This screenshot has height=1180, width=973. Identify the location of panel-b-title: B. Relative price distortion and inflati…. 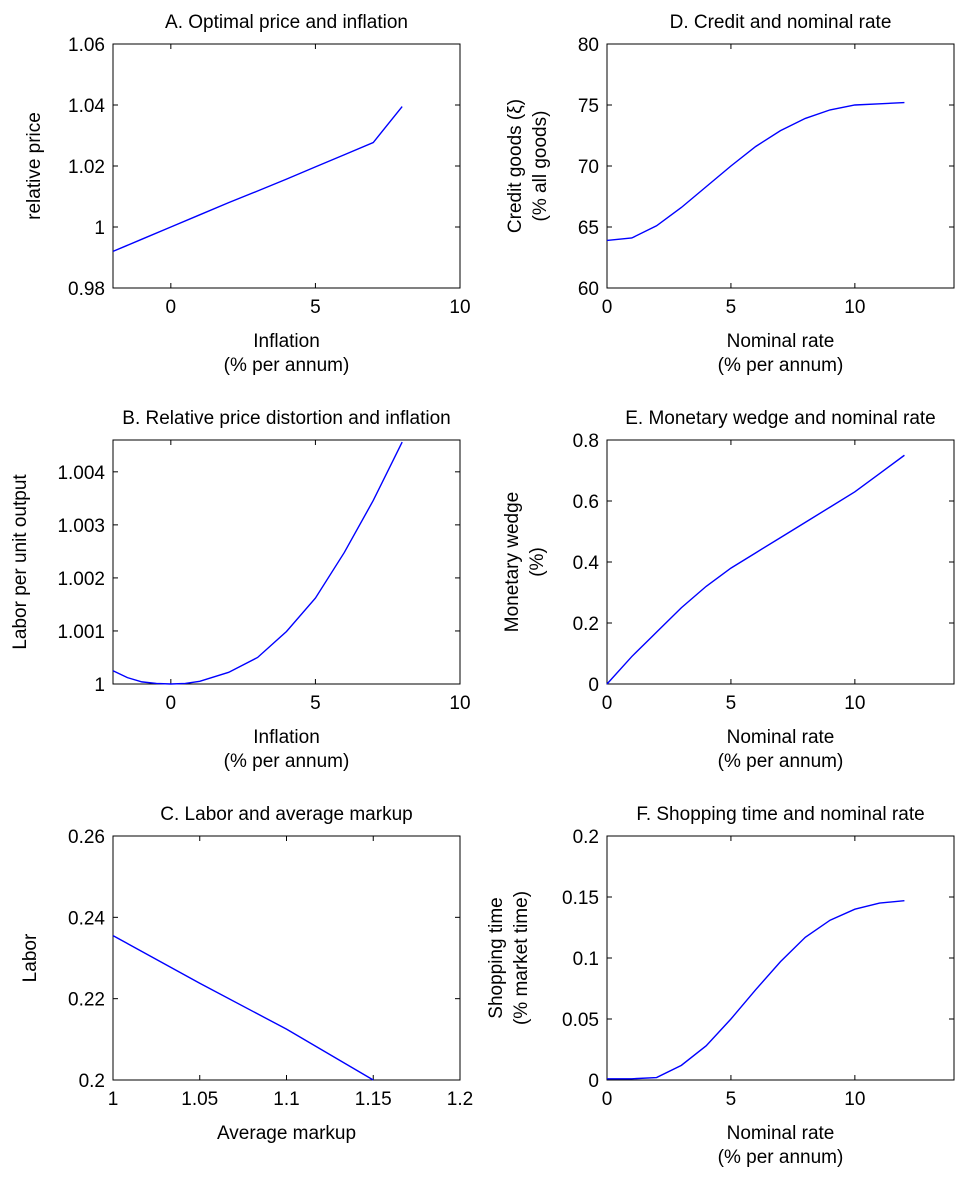
(286, 418).